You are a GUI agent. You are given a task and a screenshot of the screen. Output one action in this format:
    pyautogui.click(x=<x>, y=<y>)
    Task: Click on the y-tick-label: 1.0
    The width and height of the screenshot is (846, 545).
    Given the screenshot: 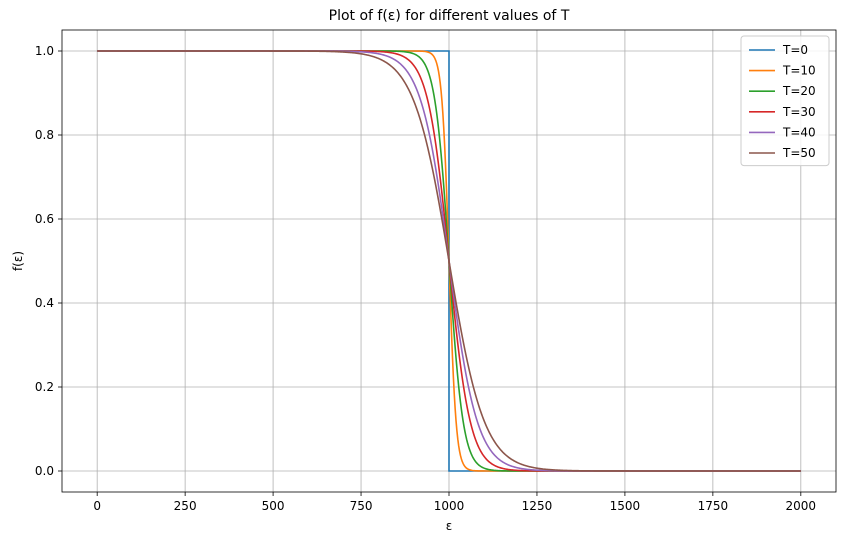 What is the action you would take?
    pyautogui.click(x=44, y=51)
    